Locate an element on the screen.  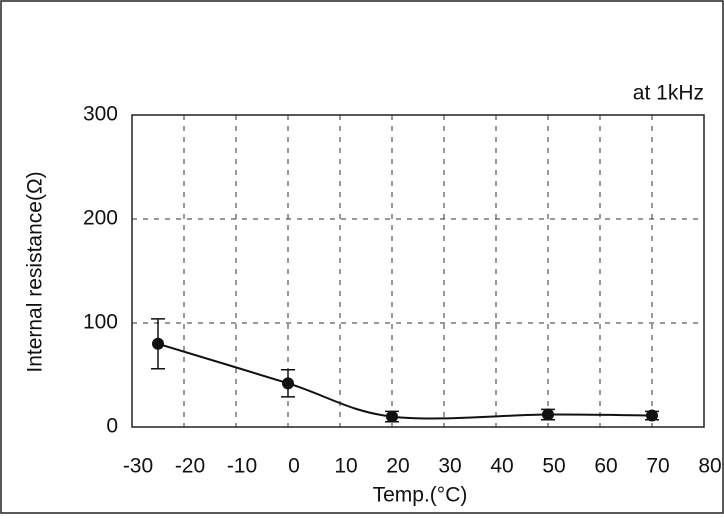
line is located at coordinates (405, 381).